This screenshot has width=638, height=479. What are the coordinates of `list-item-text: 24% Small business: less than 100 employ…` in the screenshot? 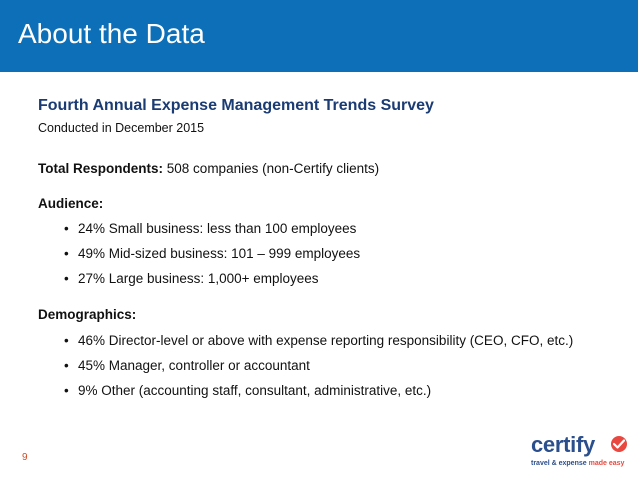 It's located at (217, 228).